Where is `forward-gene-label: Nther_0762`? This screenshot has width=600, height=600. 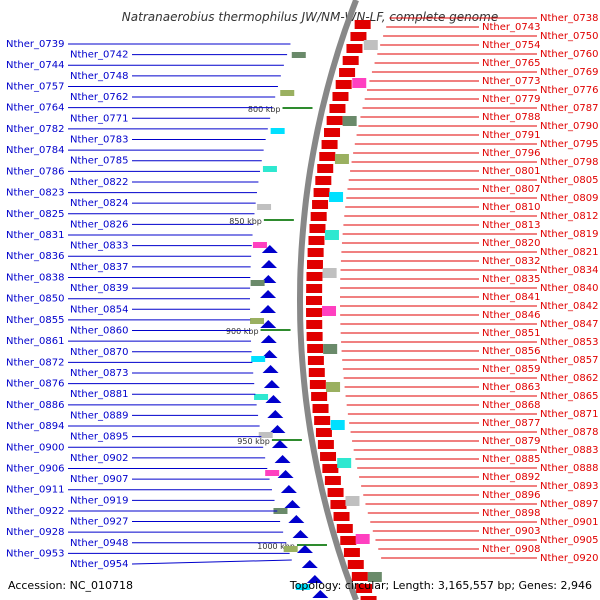
forward-gene-label: Nther_0762 is located at coordinates (99, 97).